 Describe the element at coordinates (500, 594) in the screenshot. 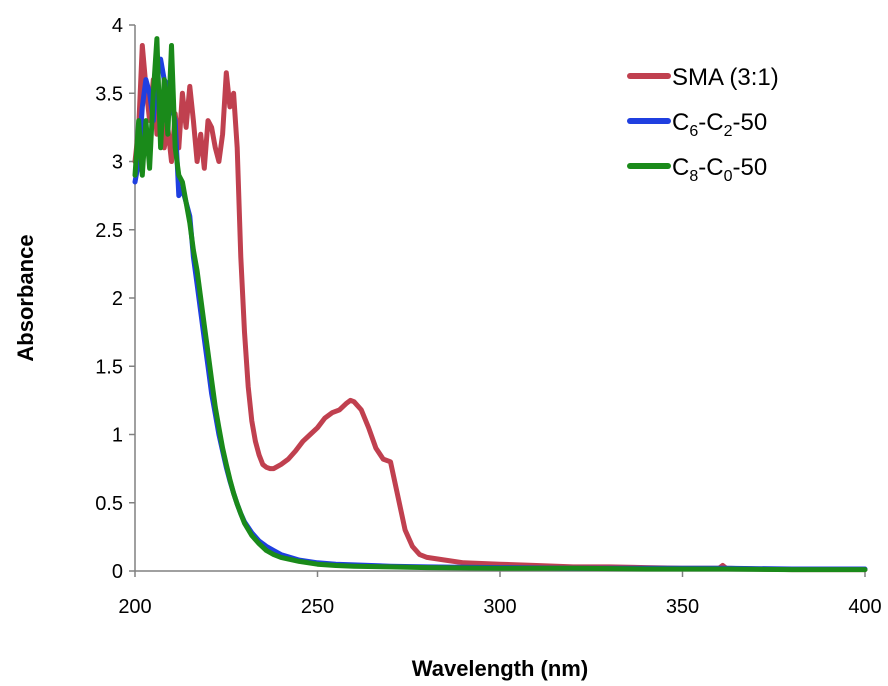

I see `x-axis-ticks: 200 250 300 350 400` at that location.